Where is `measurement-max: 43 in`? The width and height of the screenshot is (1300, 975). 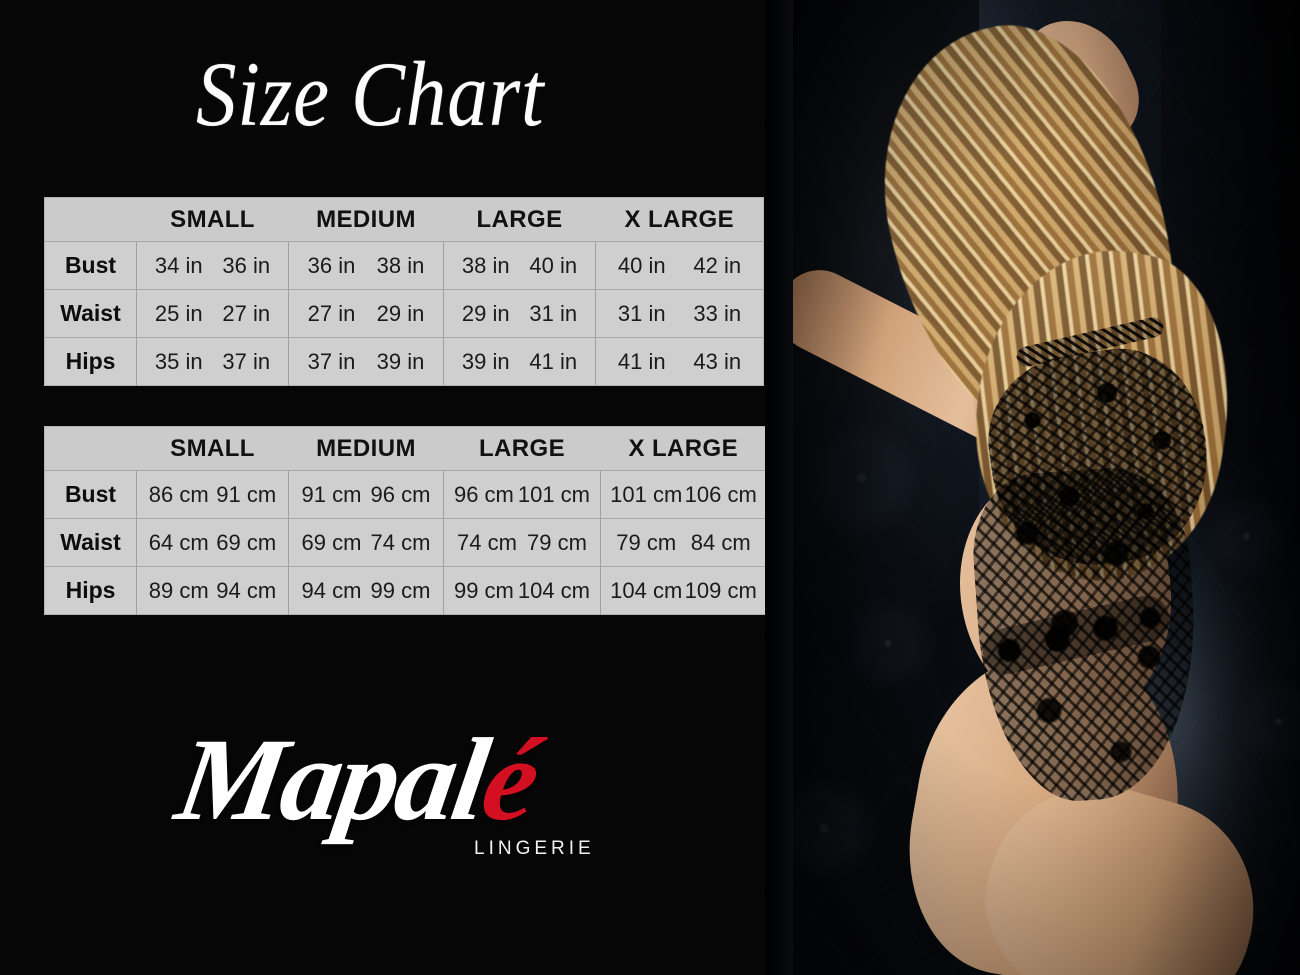 measurement-max: 43 in is located at coordinates (717, 361).